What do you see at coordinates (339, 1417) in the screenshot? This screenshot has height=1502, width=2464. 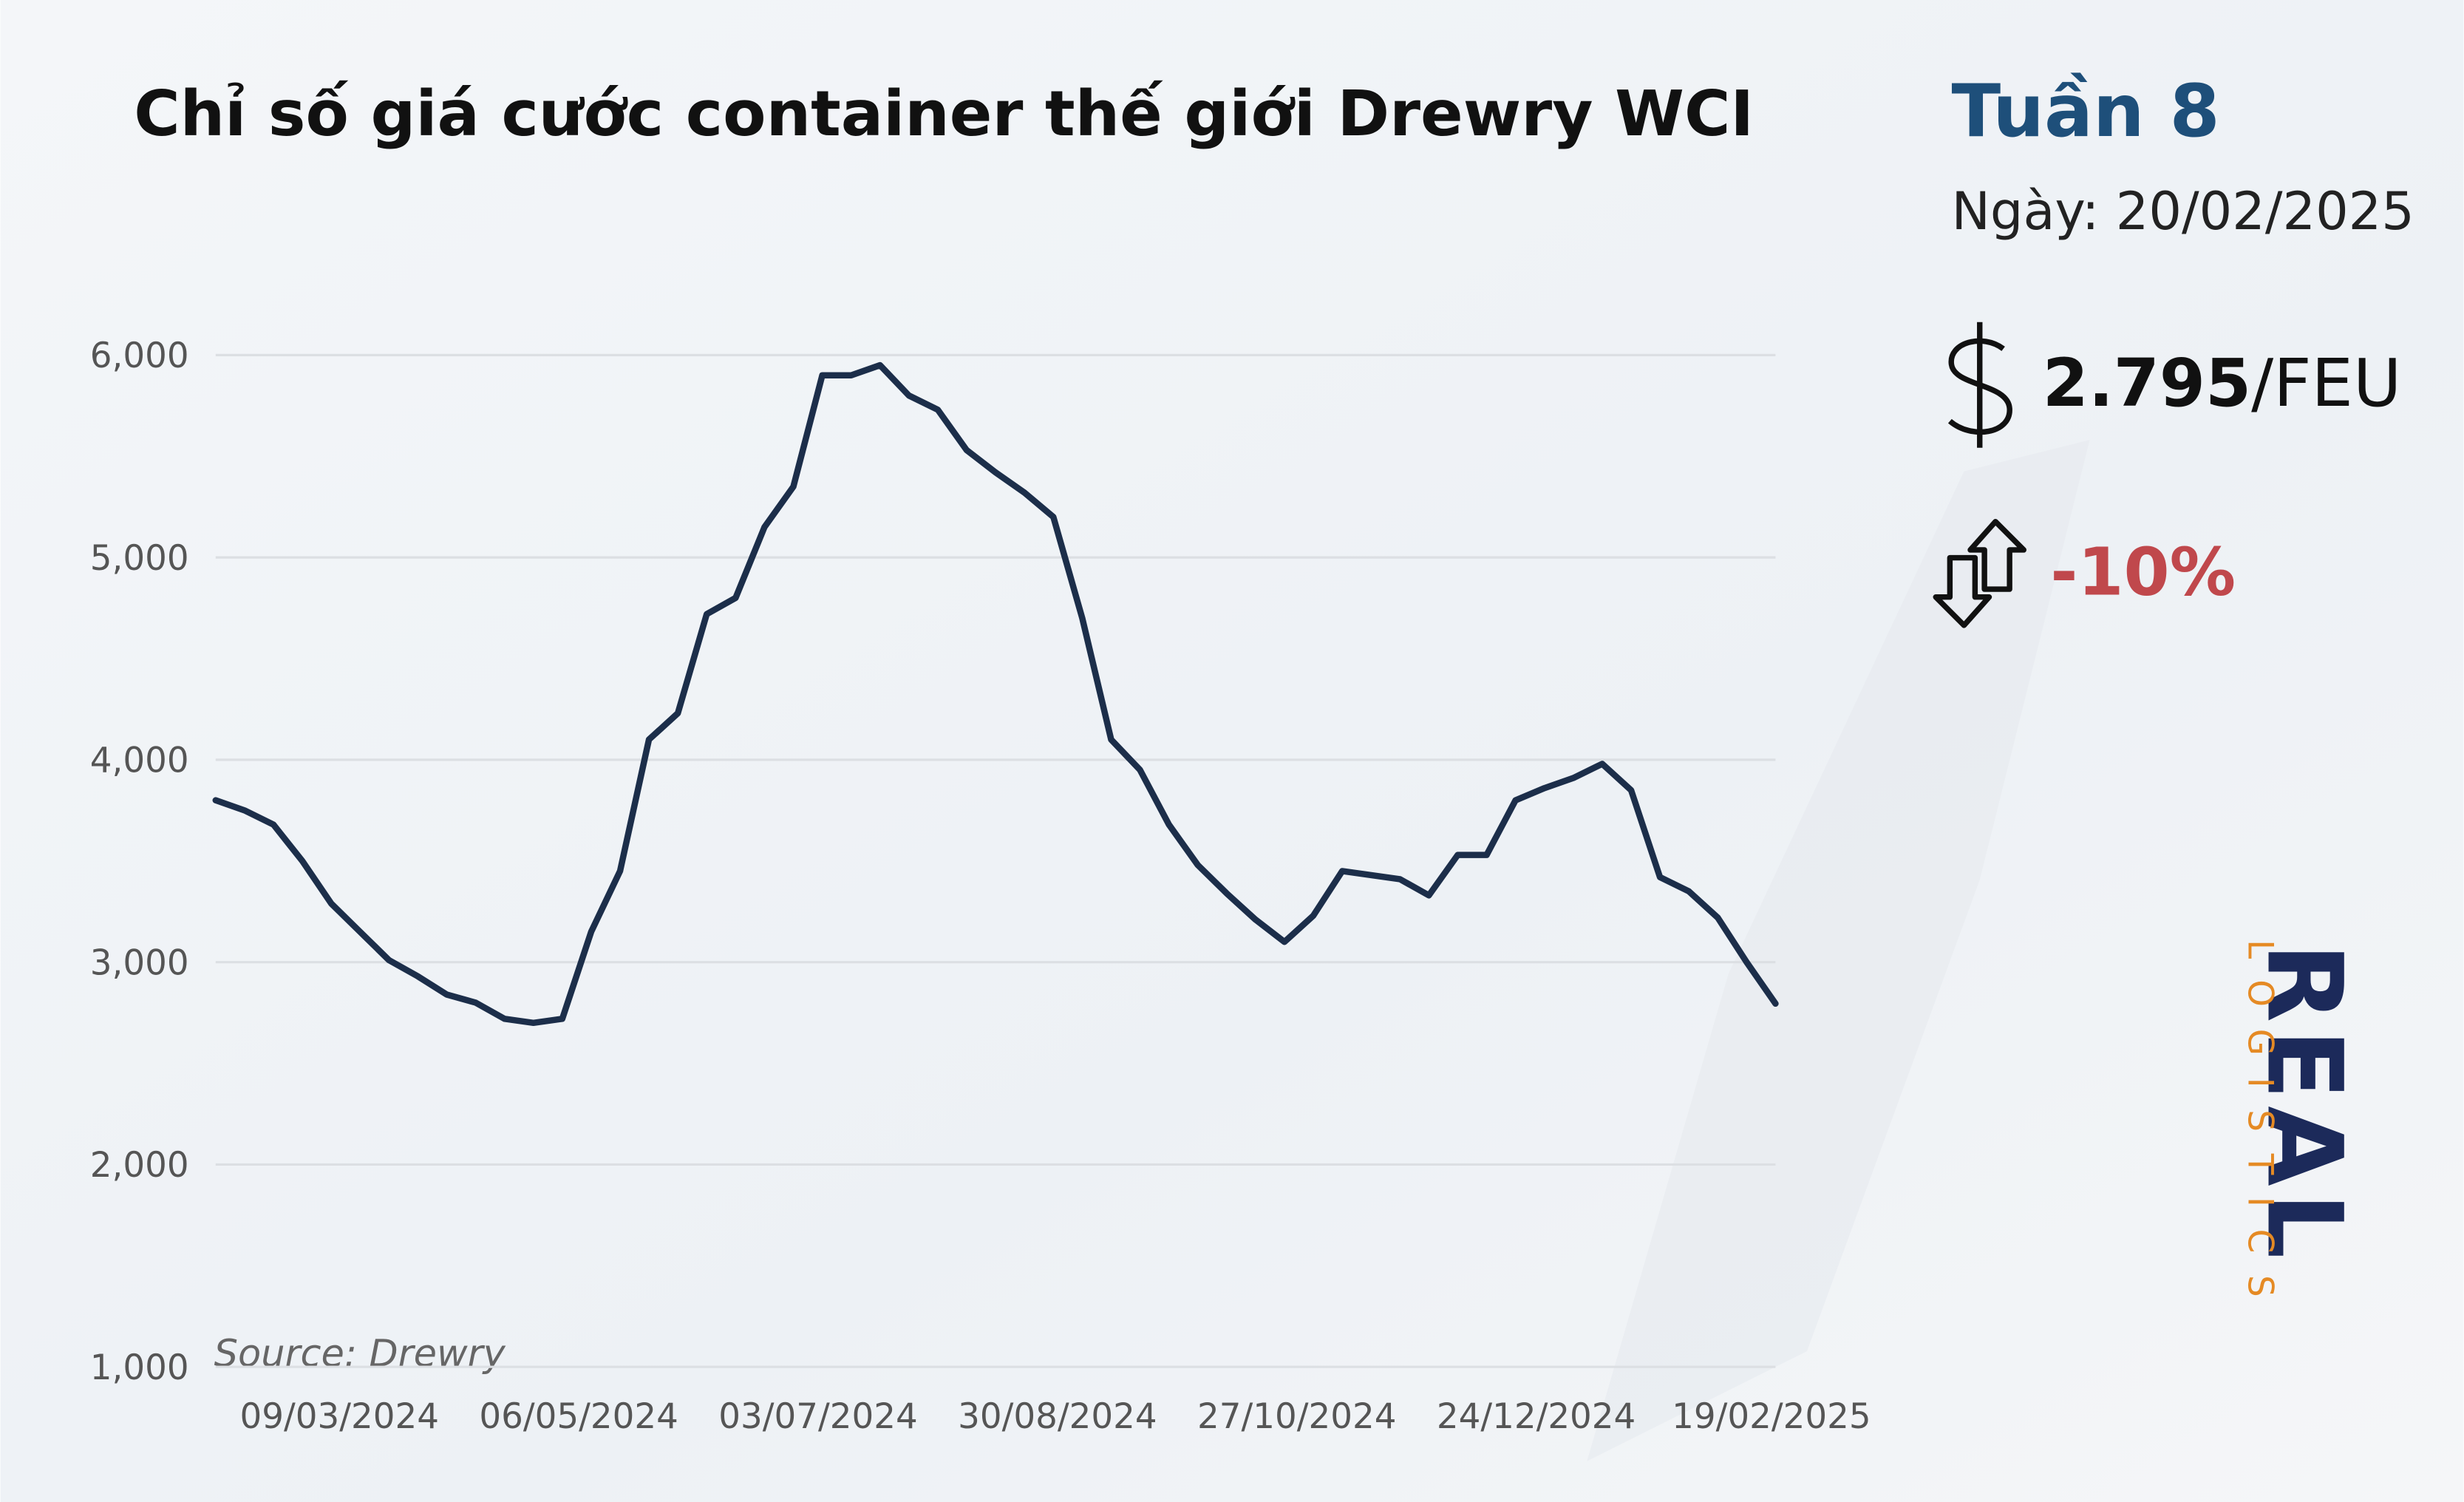 I see `x-tick-label: 09/03/2024` at bounding box center [339, 1417].